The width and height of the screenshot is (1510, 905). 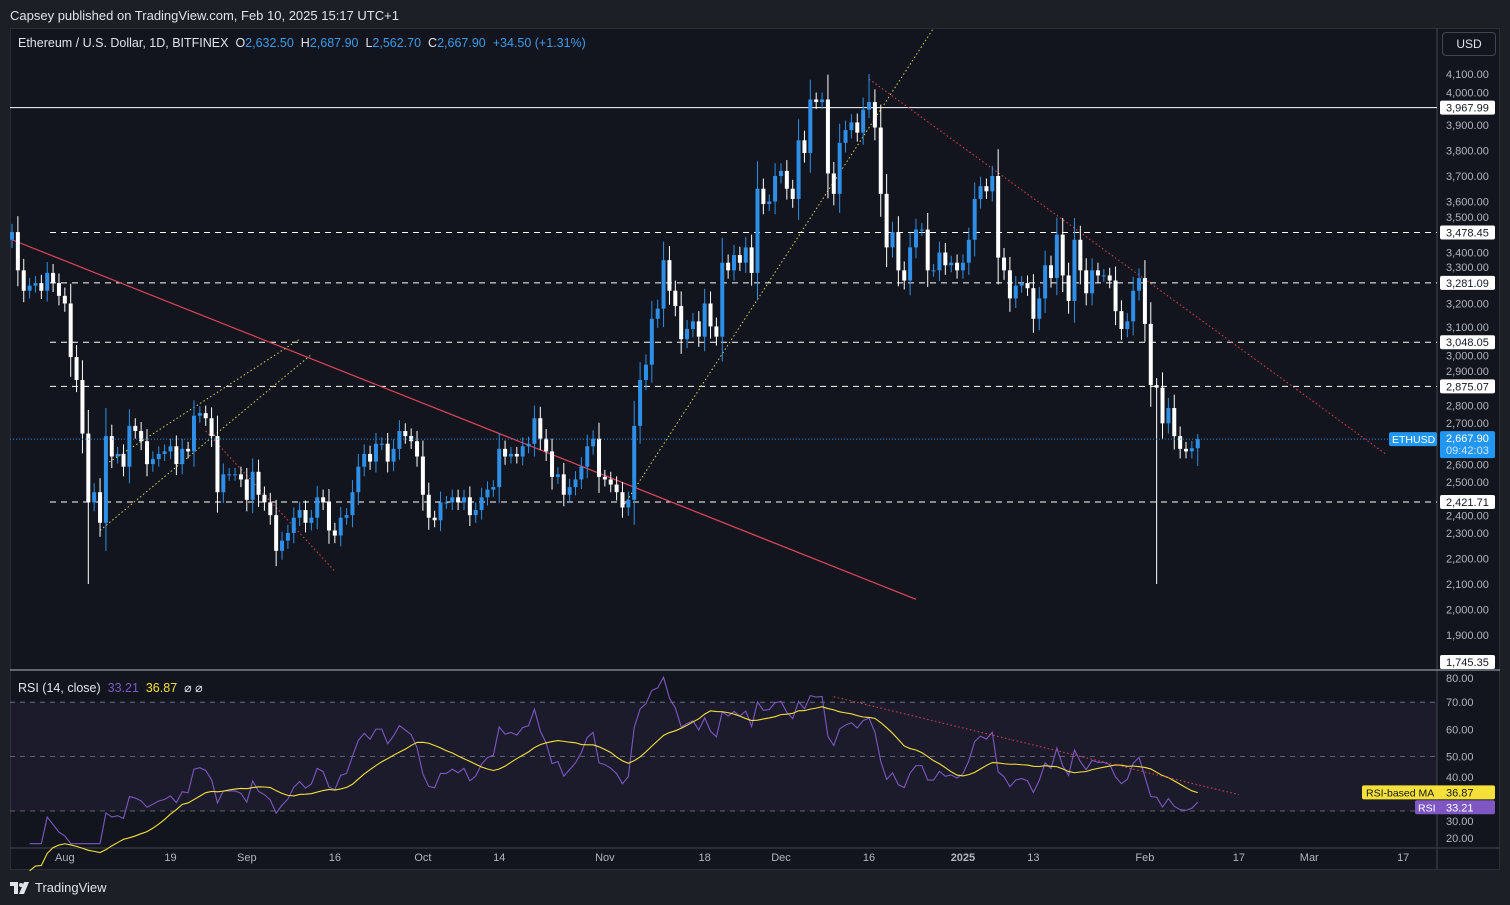 I want to click on time-tick-label: 13, so click(x=1033, y=858).